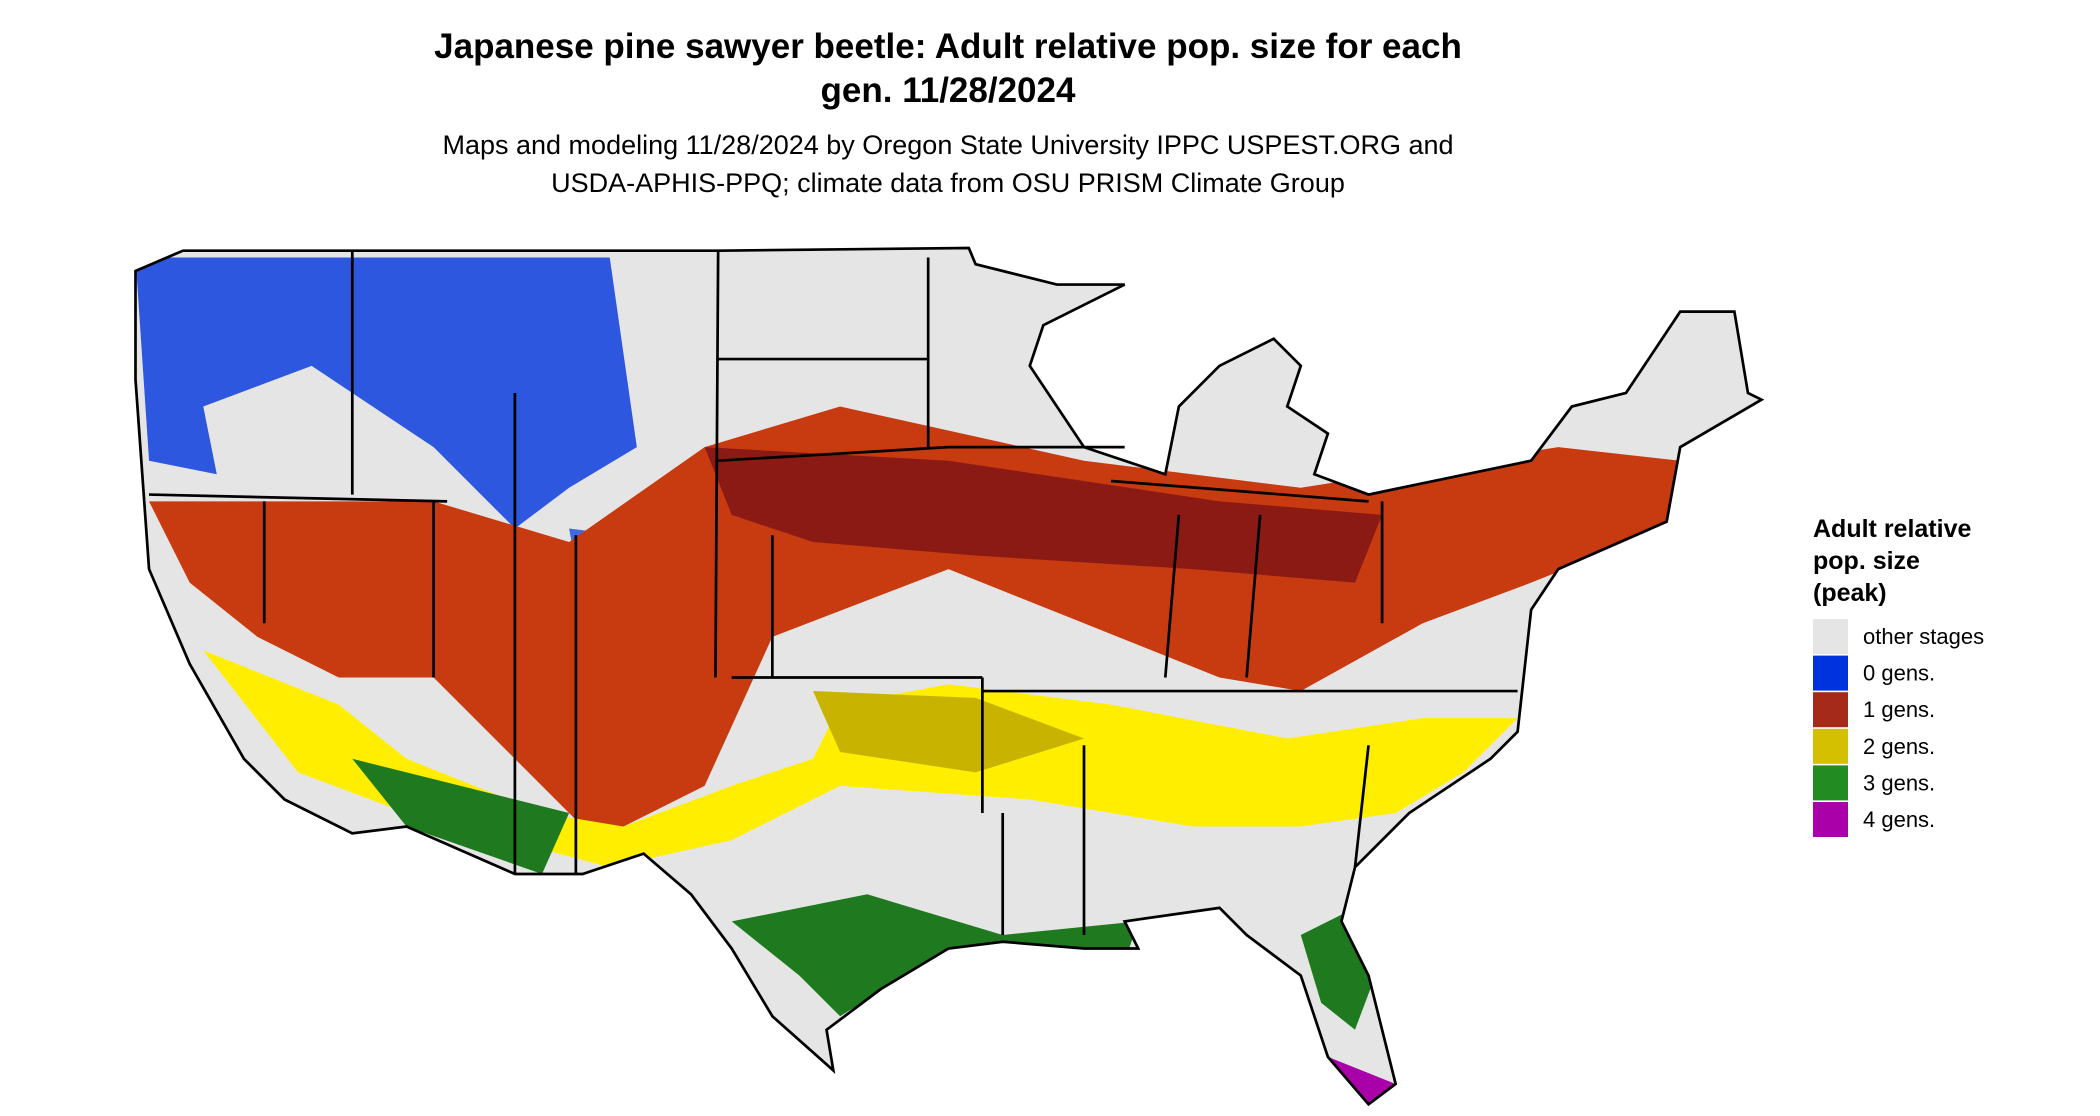 Image resolution: width=2100 pixels, height=1116 pixels. Describe the element at coordinates (1899, 819) in the screenshot. I see `legend-label: 4 gens.` at that location.